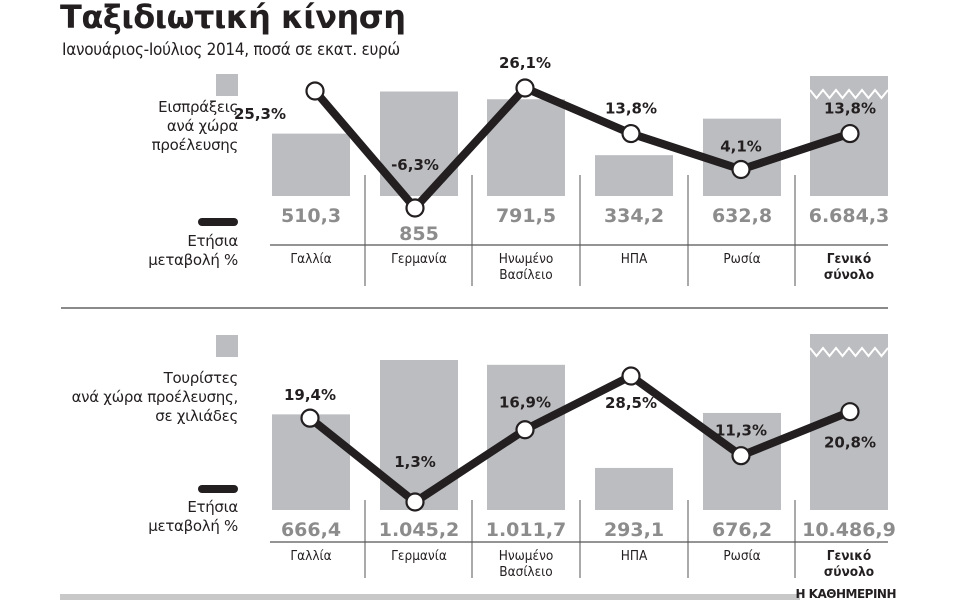 The height and width of the screenshot is (601, 960). I want to click on chart-title: Ταξιδιωτική κίνηση, so click(233, 18).